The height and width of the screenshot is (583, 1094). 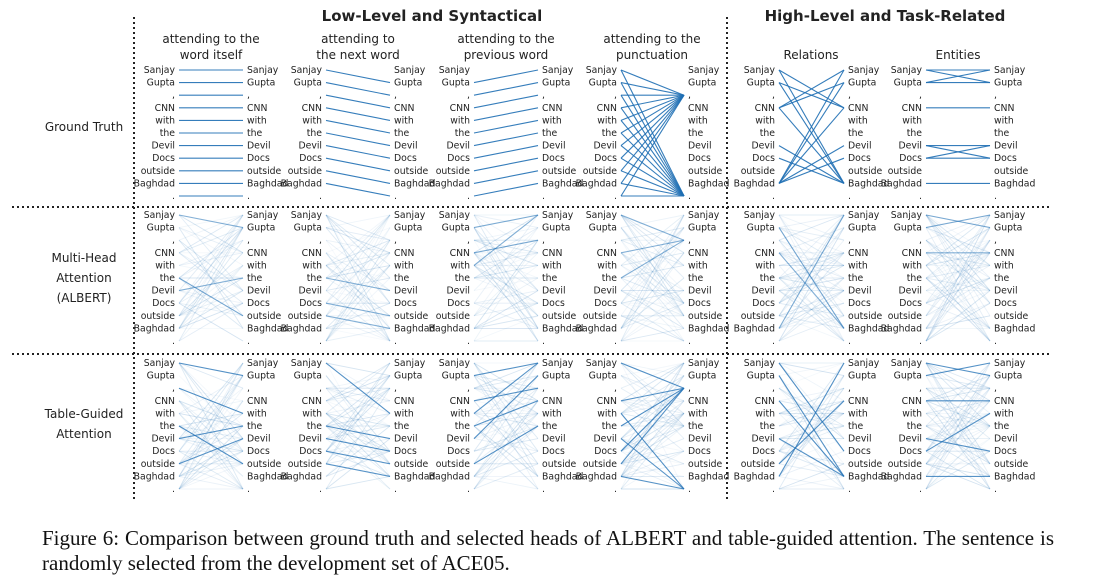 I want to click on token-right-ground-truth-prev-1: Gupta, so click(x=556, y=83).